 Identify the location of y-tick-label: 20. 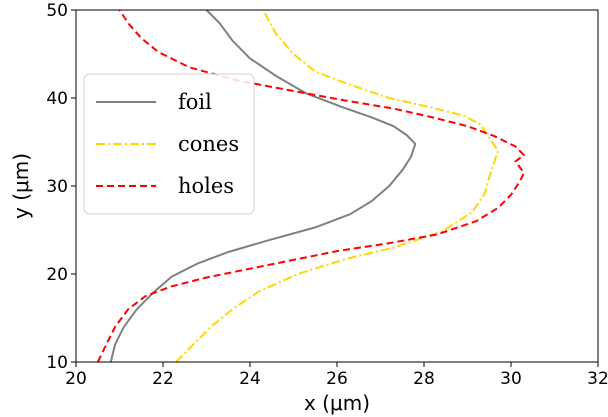
(57, 275).